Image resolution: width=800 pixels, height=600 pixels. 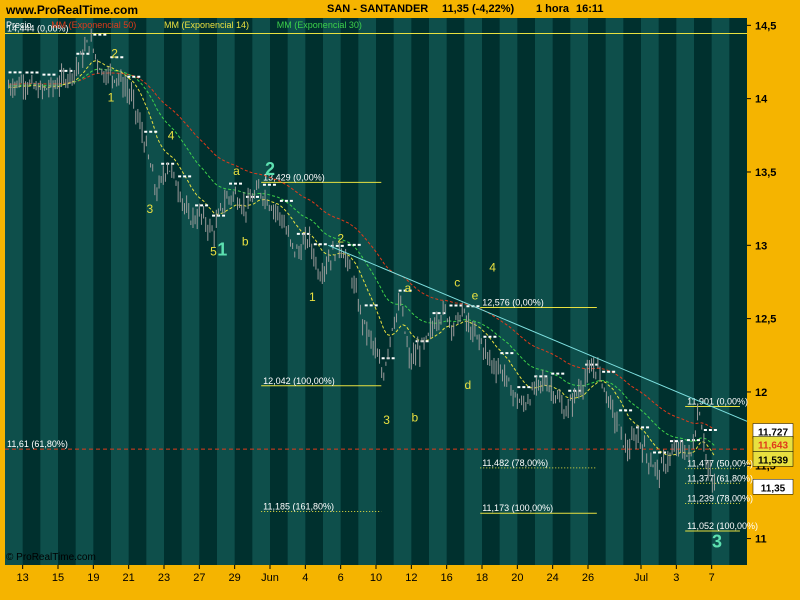 I want to click on y-tick-label: 12,5, so click(x=765, y=320).